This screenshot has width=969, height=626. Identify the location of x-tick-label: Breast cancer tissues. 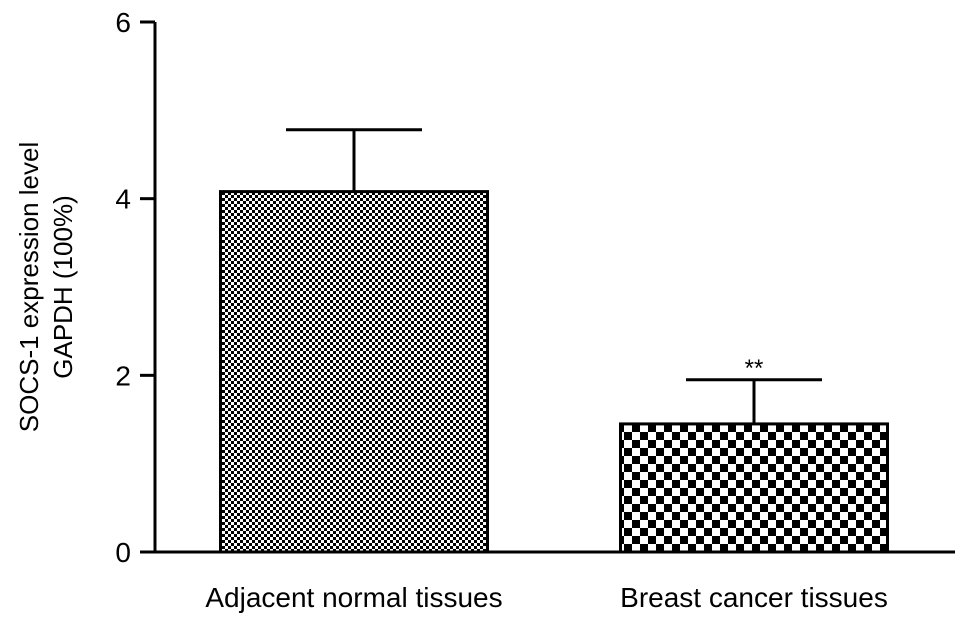
(754, 597).